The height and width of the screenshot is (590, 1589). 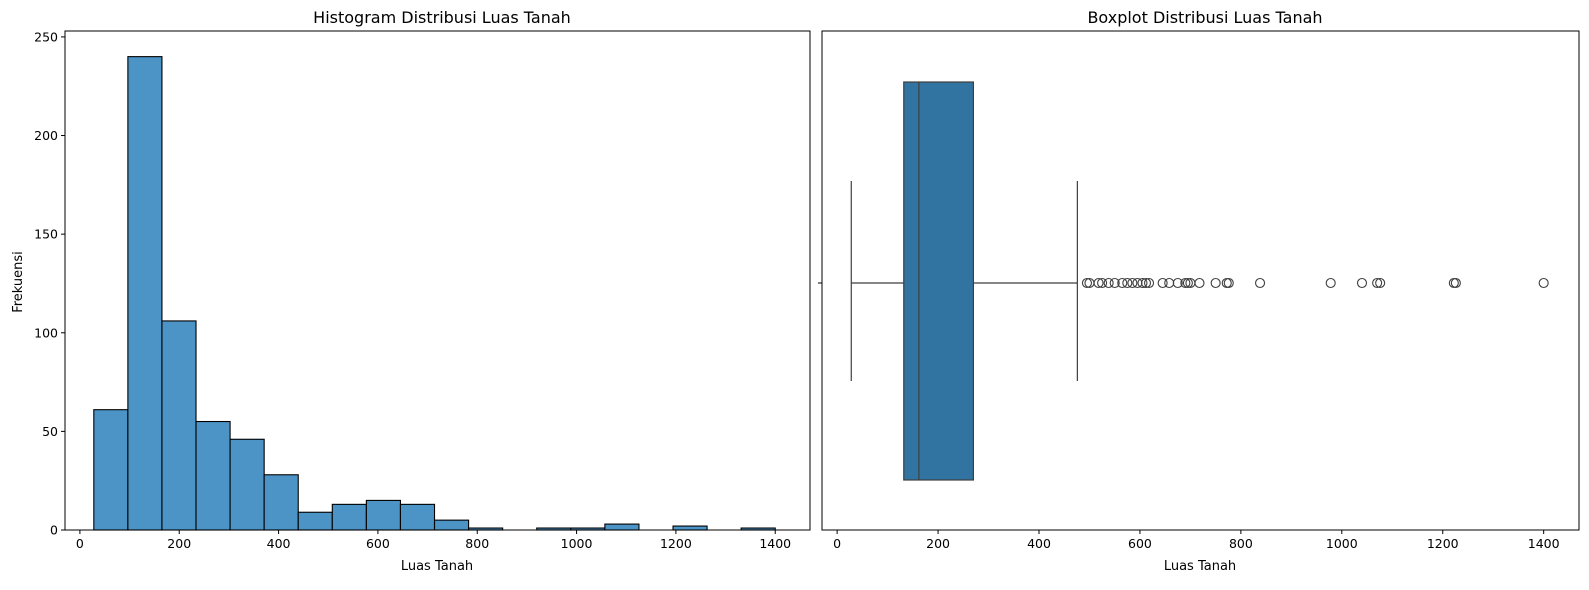 I want to click on boxplot-x-tick-label: 1200, so click(x=1443, y=543).